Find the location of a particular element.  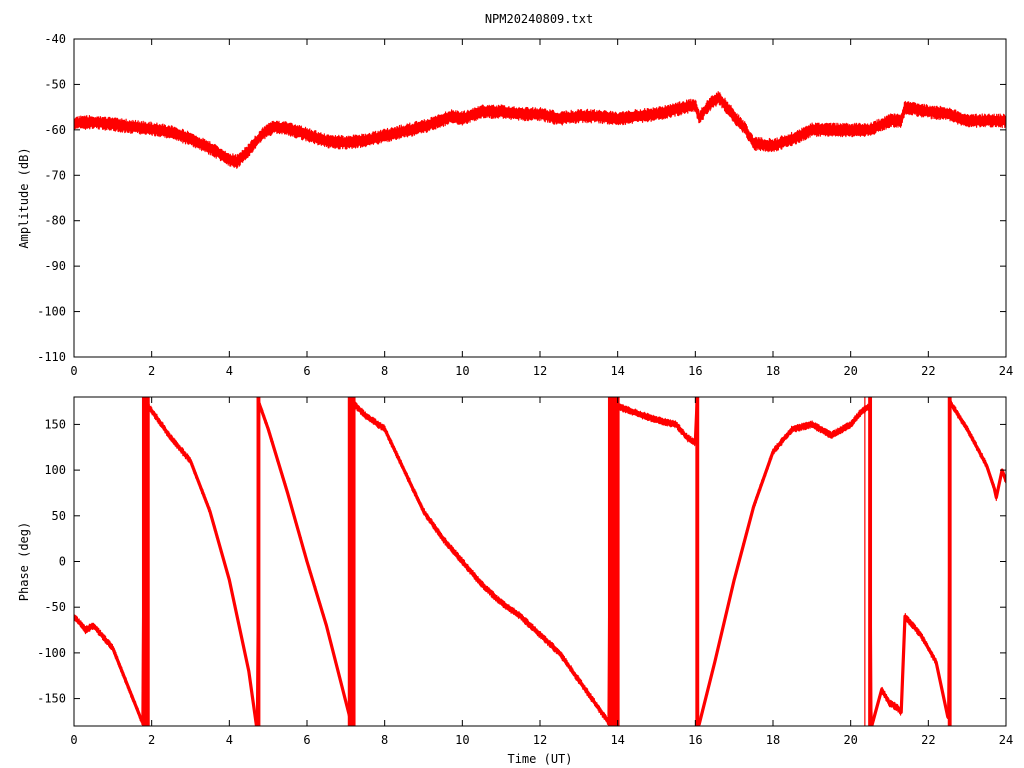

y-tick-label: -80 is located at coordinates (55, 221).